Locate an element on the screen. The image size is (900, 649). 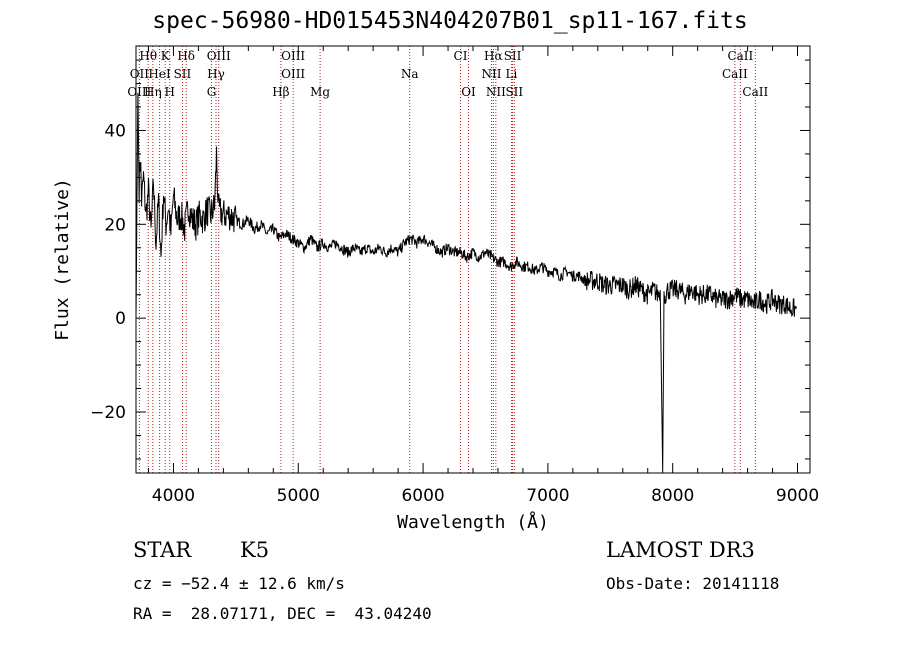
line-label: CI is located at coordinates (461, 56).